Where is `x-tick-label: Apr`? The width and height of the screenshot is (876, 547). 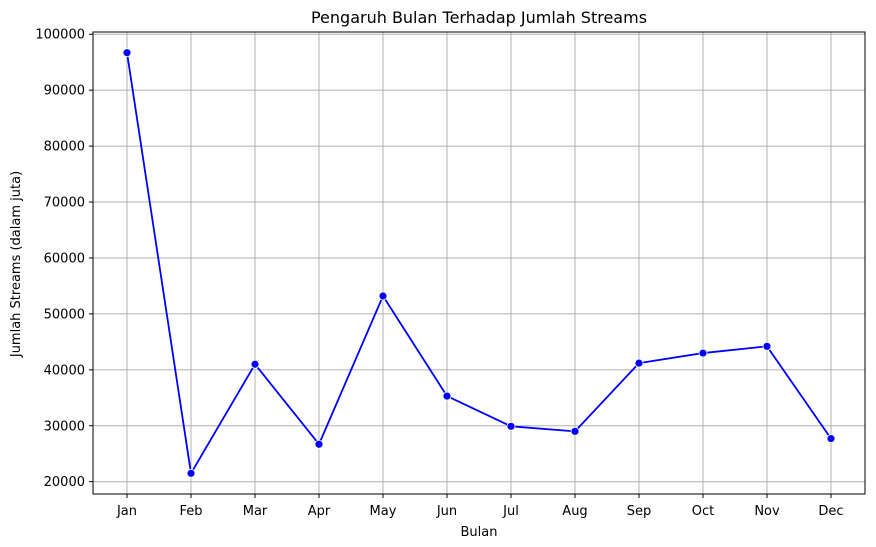
x-tick-label: Apr is located at coordinates (319, 511).